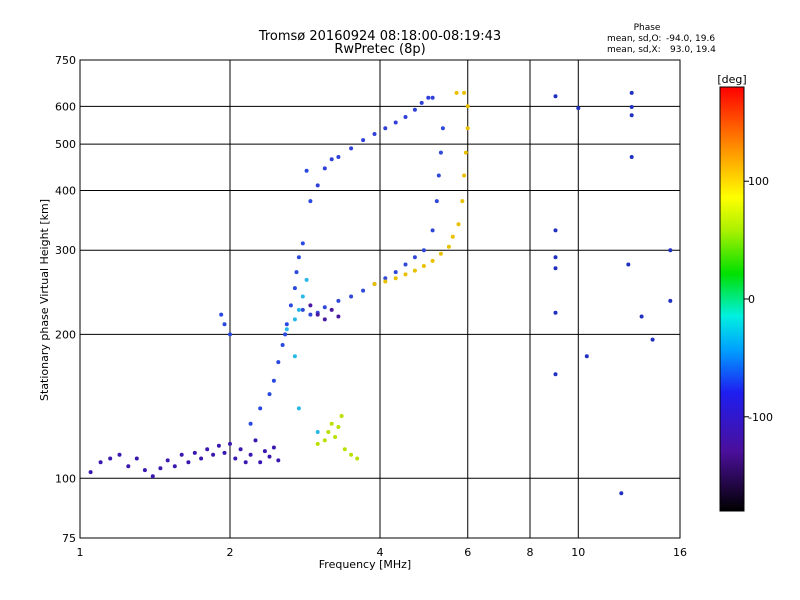 The width and height of the screenshot is (800, 600). What do you see at coordinates (80, 552) in the screenshot?
I see `x-tick-label: 1` at bounding box center [80, 552].